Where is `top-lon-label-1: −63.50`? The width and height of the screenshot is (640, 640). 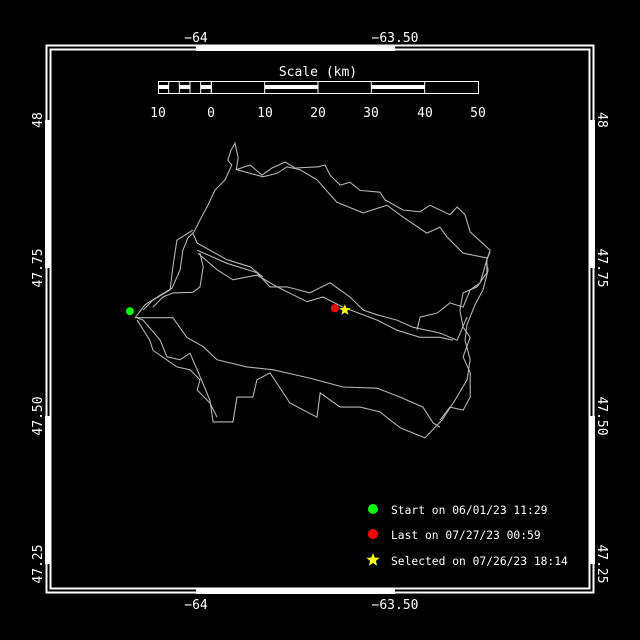 top-lon-label-1: −63.50 is located at coordinates (395, 38).